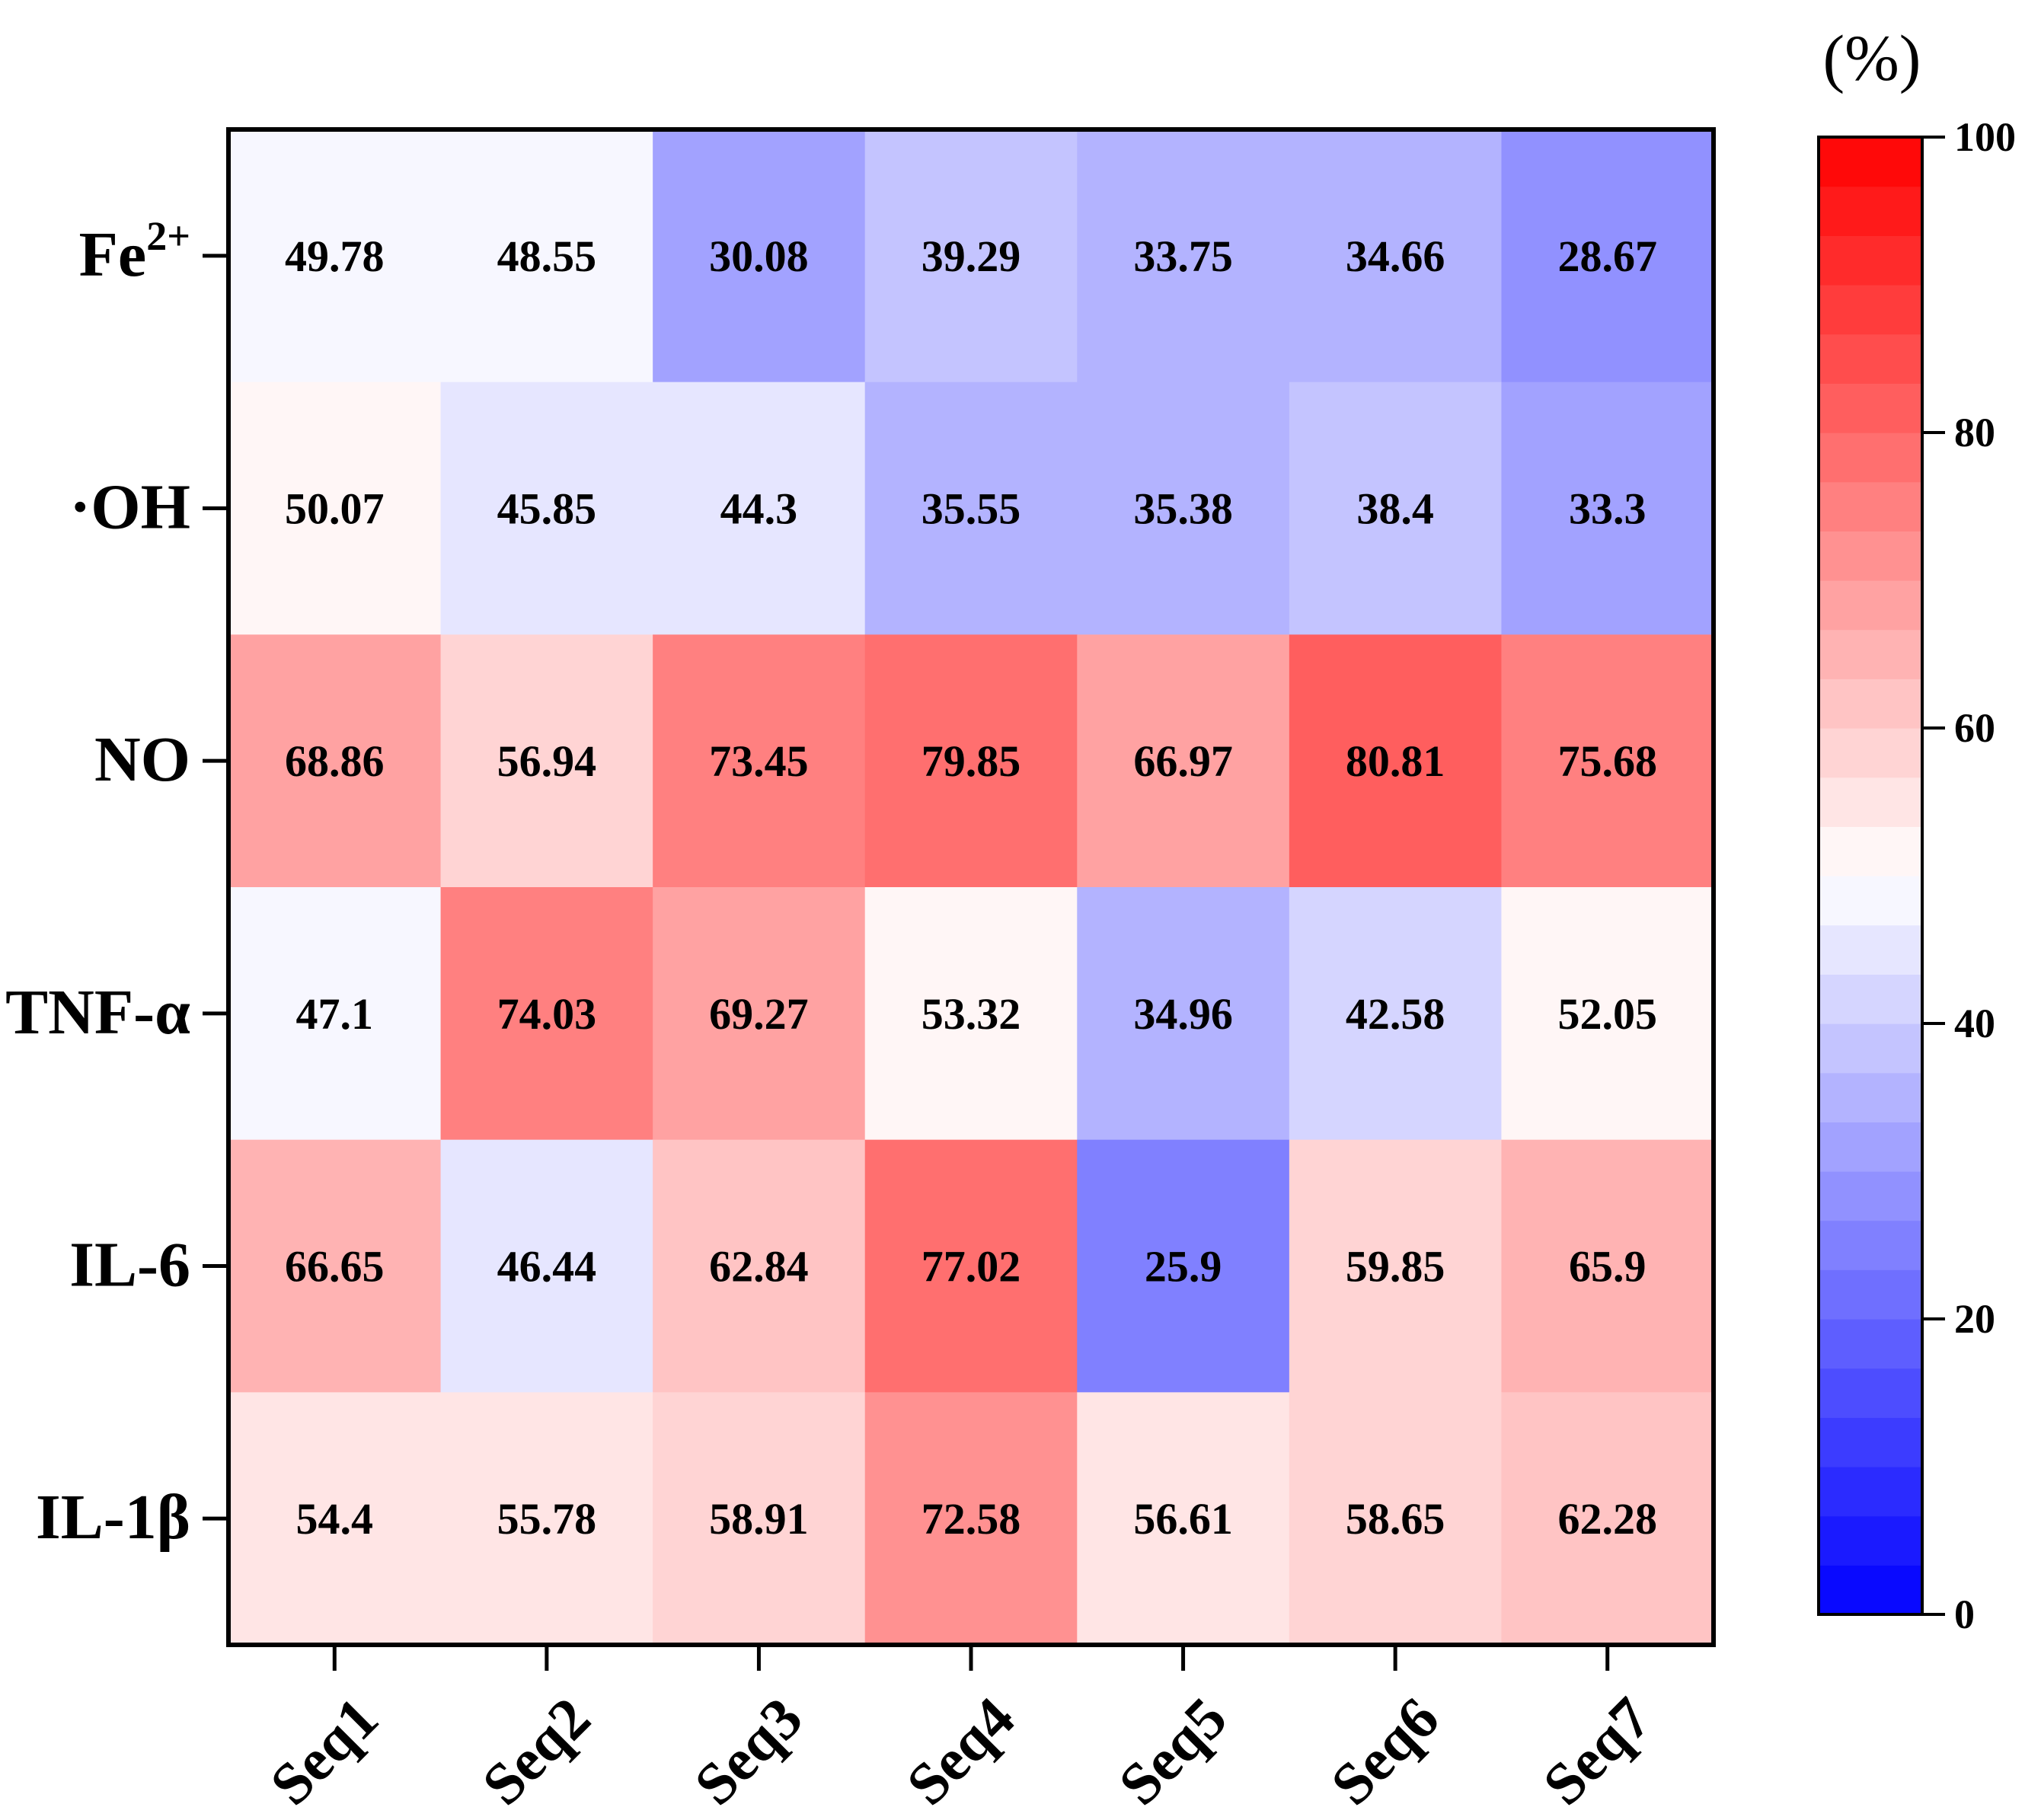  Describe the element at coordinates (547, 509) in the screenshot. I see `heatmap-cell-value: 45.85` at that location.